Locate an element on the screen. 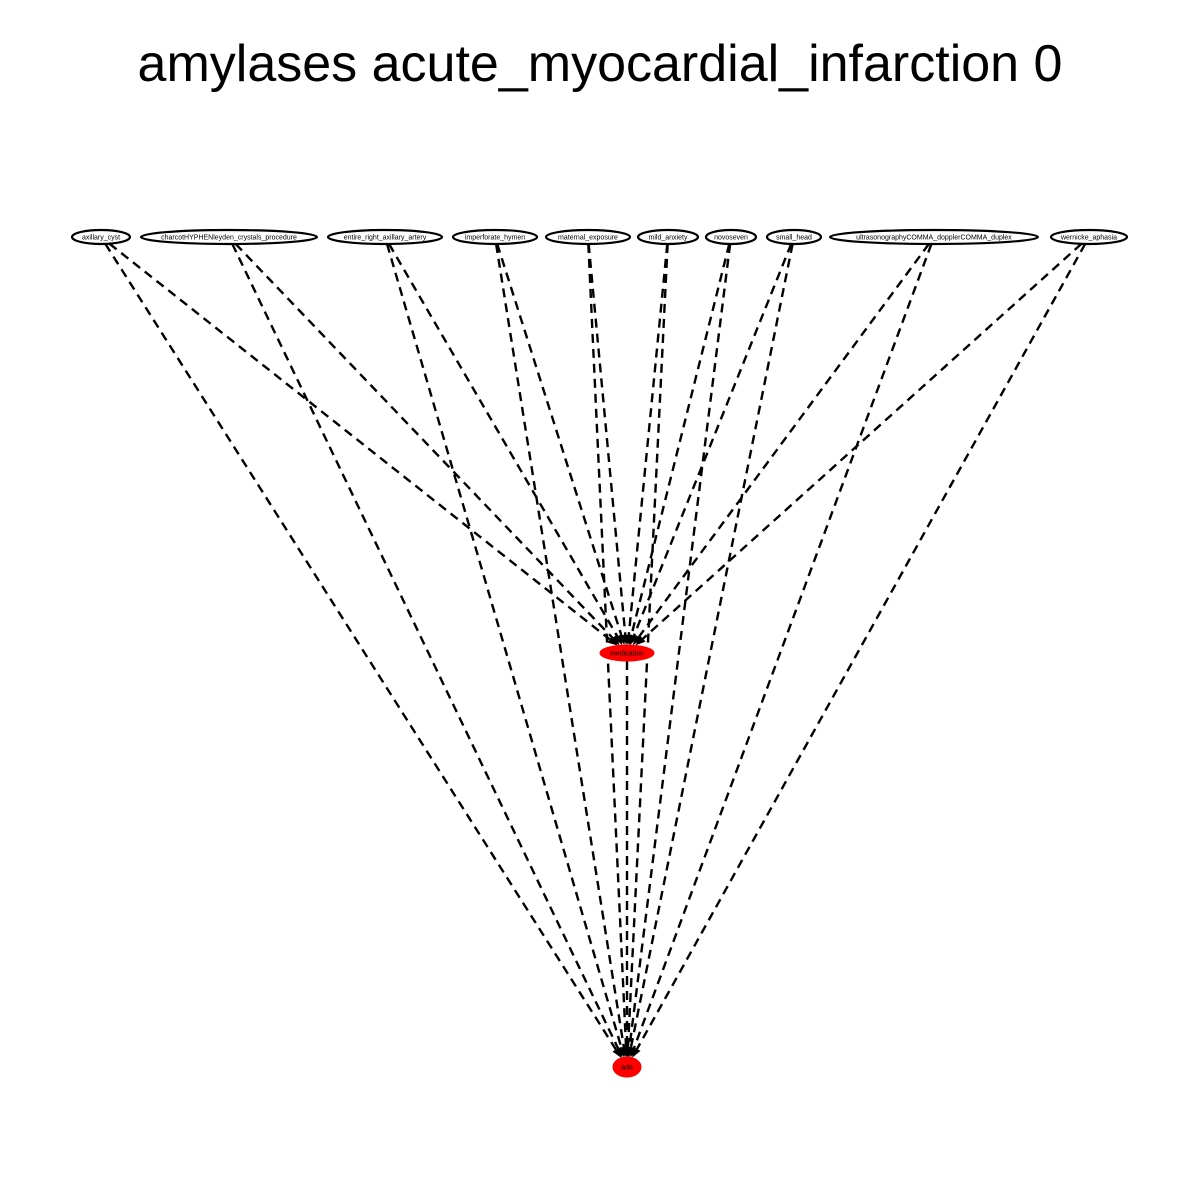 This screenshot has height=1200, width=1200. node-label: axillary_cyst is located at coordinates (101, 238).